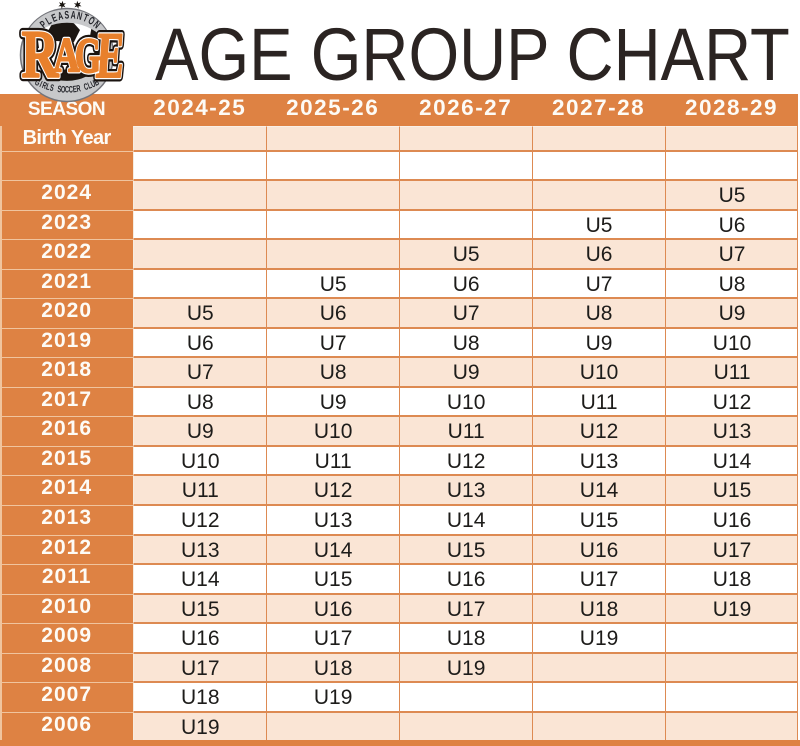  What do you see at coordinates (41, 84) in the screenshot?
I see `svg-text: I` at bounding box center [41, 84].